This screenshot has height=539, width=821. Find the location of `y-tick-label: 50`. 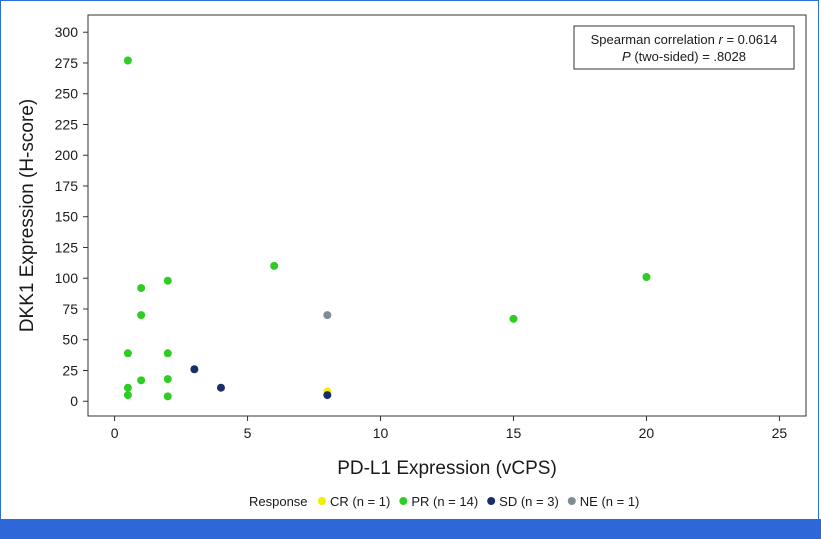

y-tick-label: 50 is located at coordinates (70, 340).